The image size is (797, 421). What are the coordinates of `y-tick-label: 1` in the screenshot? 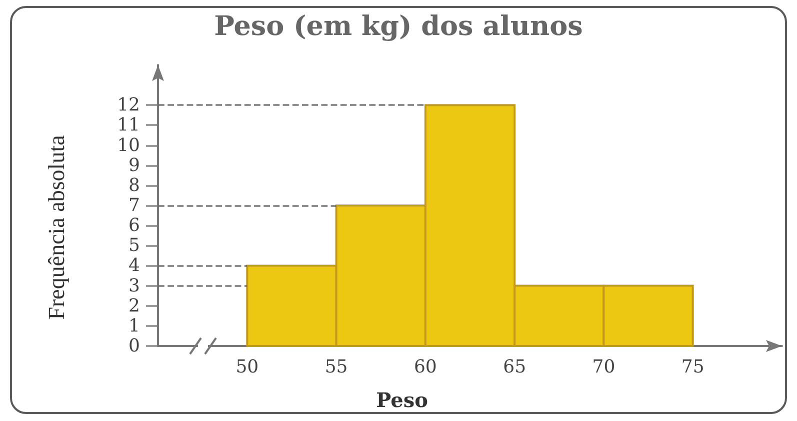 It's located at (134, 325).